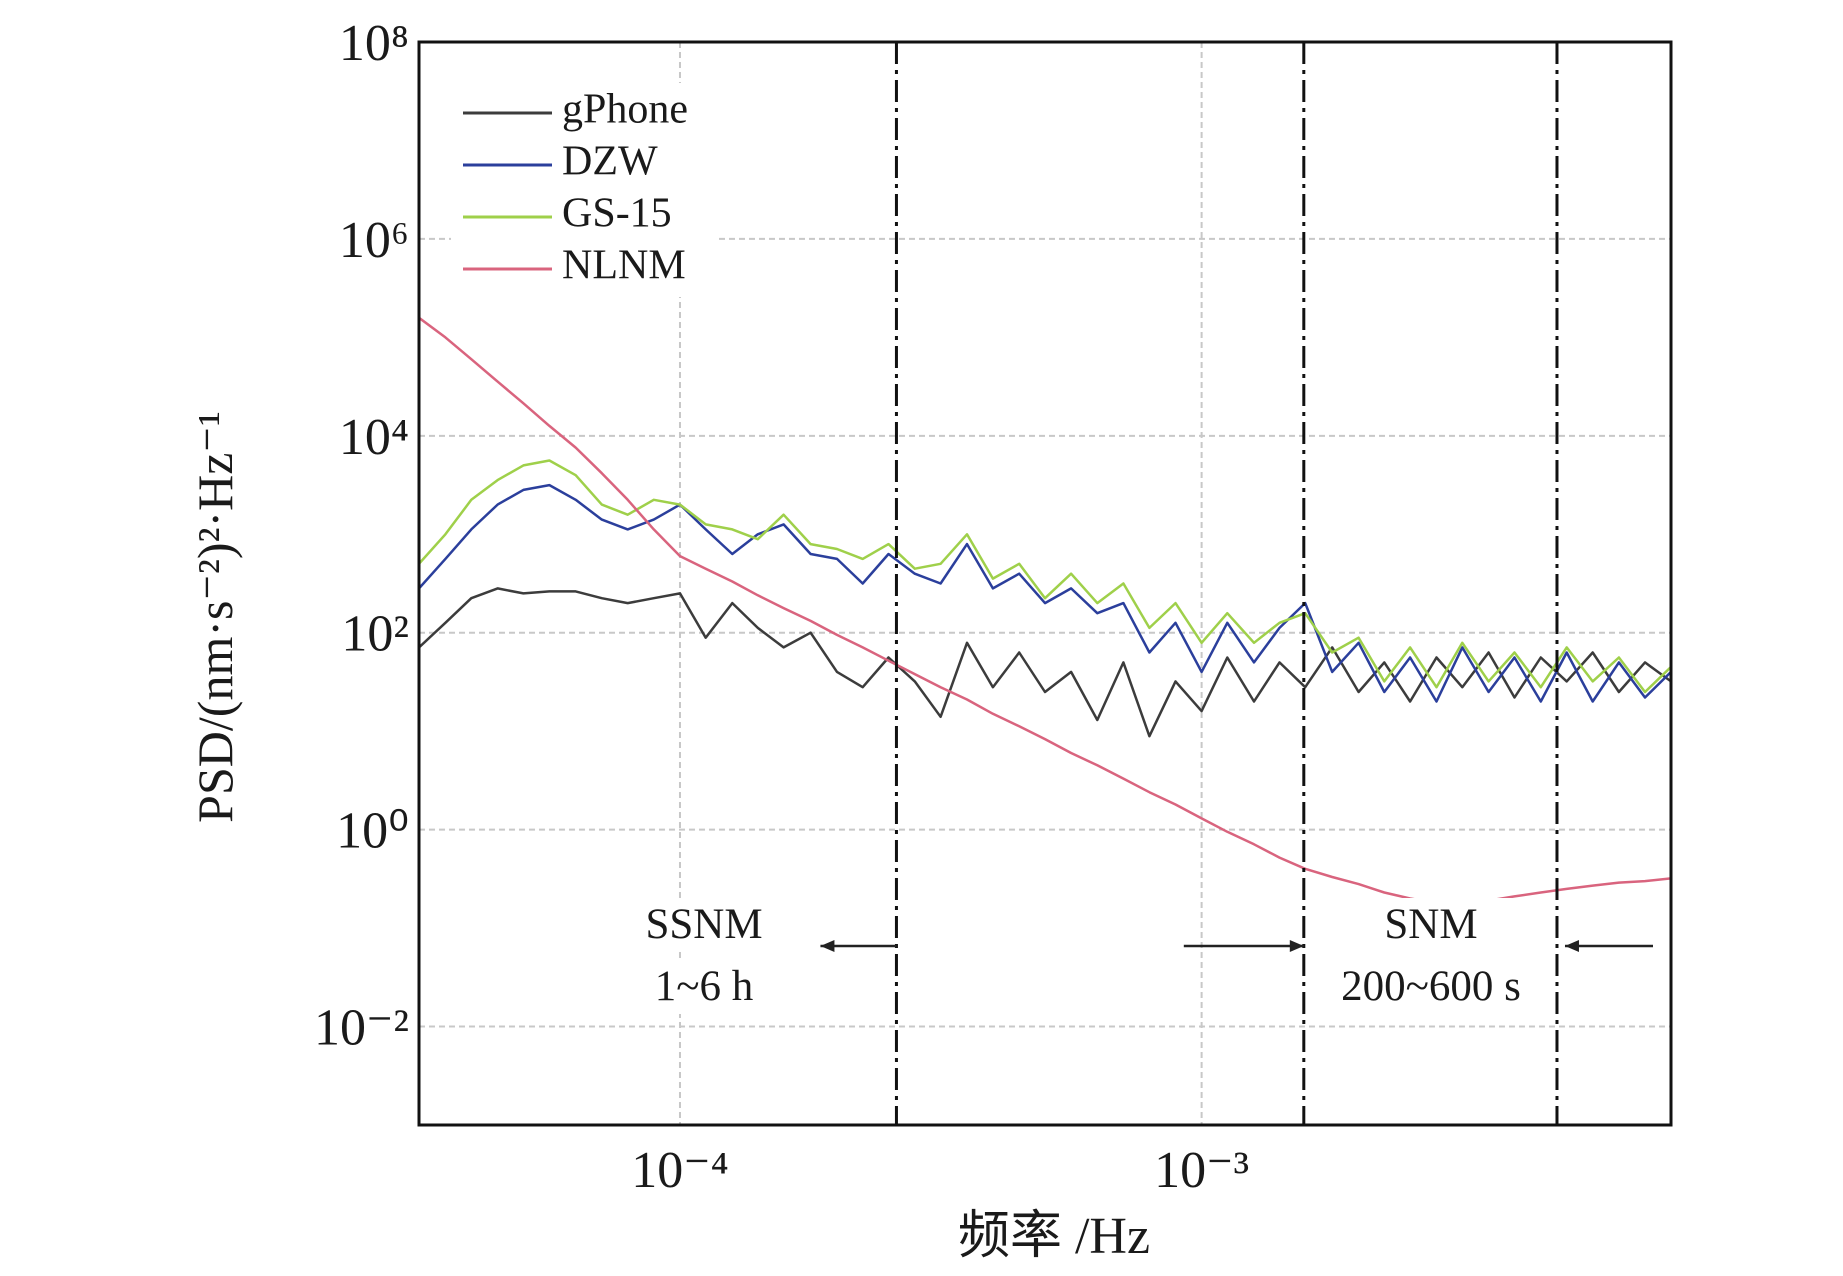 This screenshot has height=1276, width=1843. What do you see at coordinates (617, 214) in the screenshot?
I see `legend-label: GS-15` at bounding box center [617, 214].